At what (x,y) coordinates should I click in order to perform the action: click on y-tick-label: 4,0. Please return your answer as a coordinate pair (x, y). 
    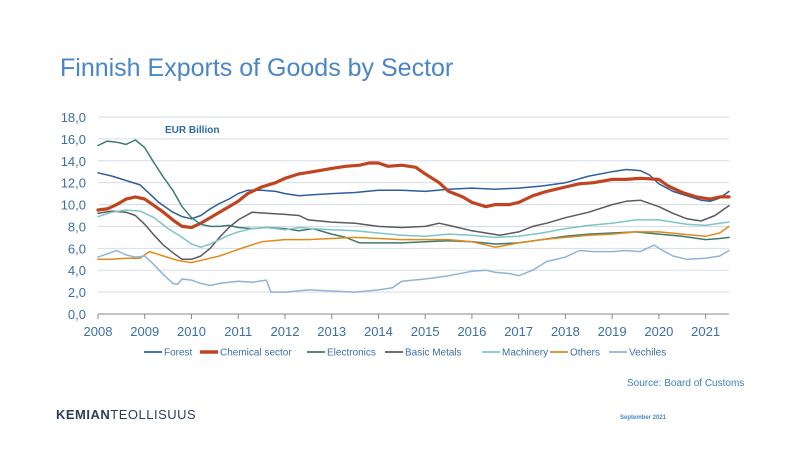
    Looking at the image, I should click on (77, 270).